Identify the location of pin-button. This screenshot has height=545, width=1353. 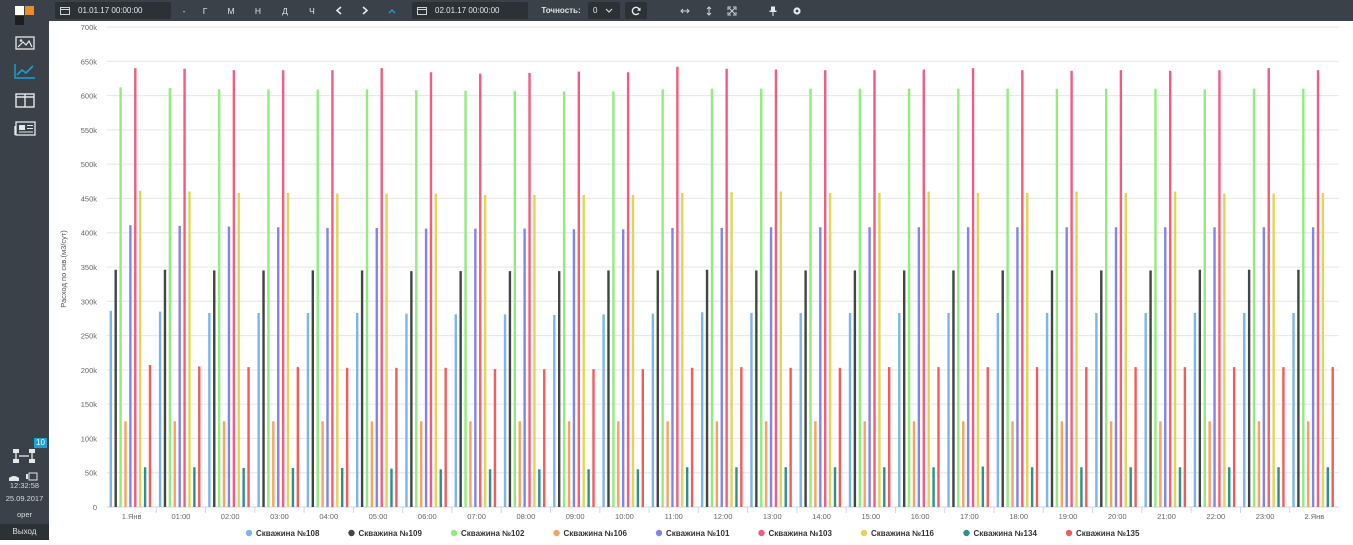
(773, 10).